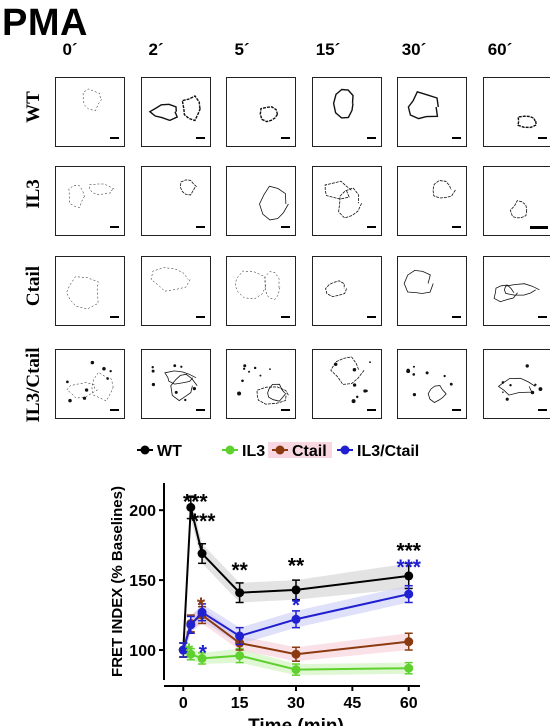 The image size is (550, 726). Describe the element at coordinates (240, 703) in the screenshot. I see `x-tick-label: 15` at that location.